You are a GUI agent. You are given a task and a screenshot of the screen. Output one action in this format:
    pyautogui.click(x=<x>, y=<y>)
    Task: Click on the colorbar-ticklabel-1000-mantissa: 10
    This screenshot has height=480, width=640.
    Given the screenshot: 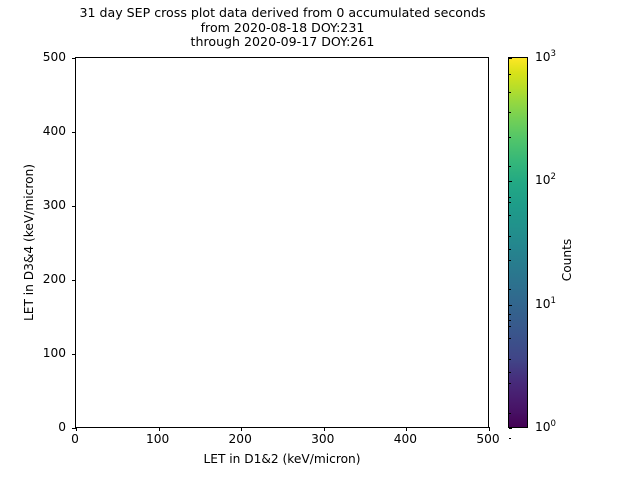 What is the action you would take?
    pyautogui.click(x=543, y=57)
    